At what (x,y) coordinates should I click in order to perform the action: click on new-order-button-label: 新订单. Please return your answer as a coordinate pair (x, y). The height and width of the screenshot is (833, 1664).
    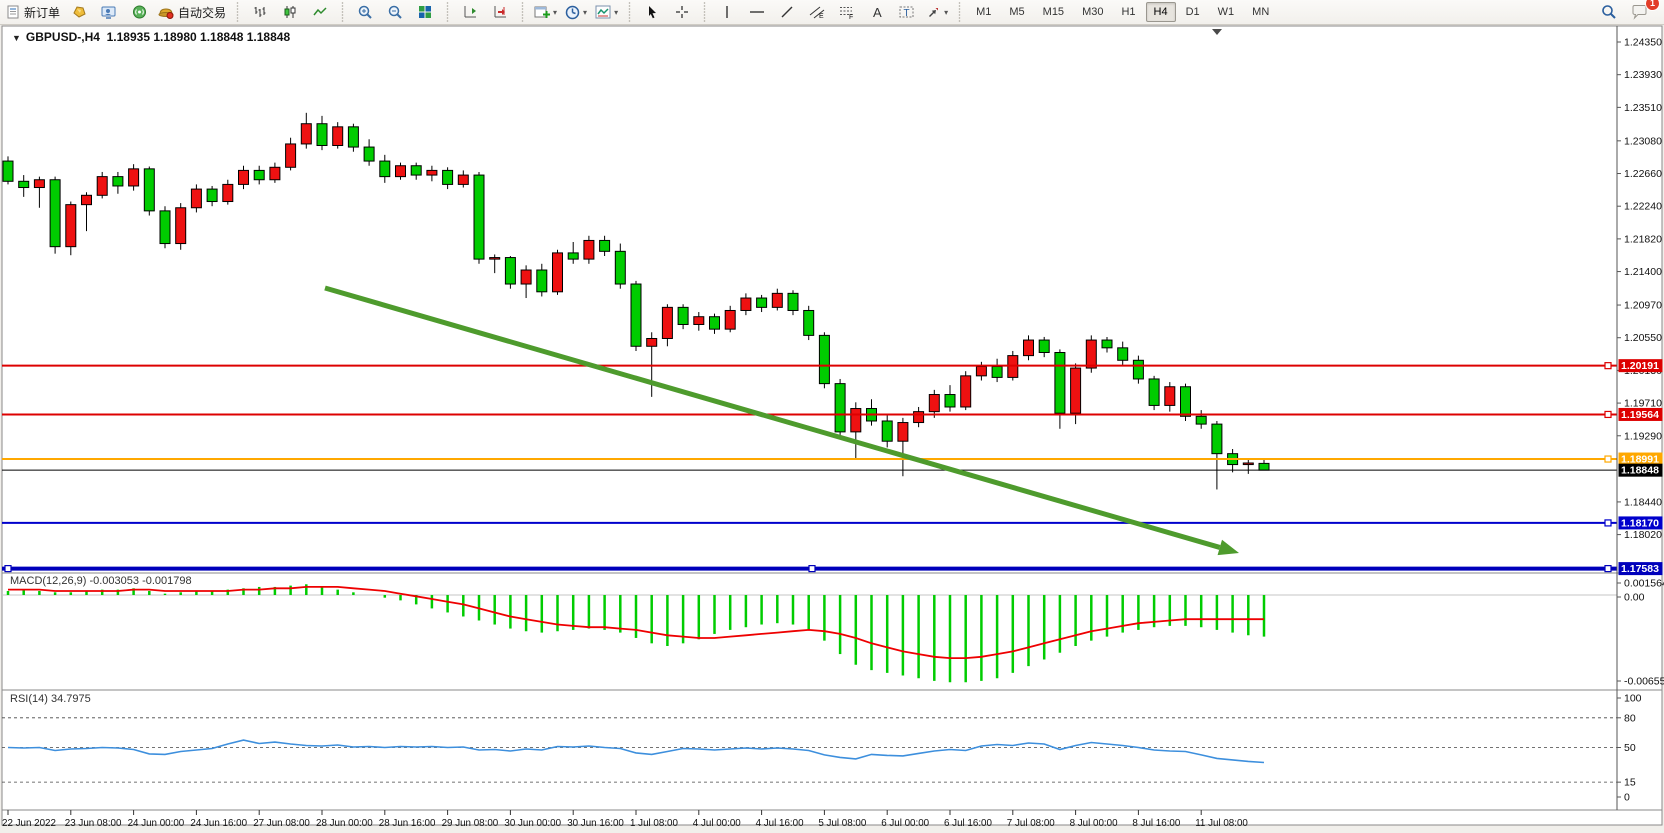
    Looking at the image, I should click on (42, 12).